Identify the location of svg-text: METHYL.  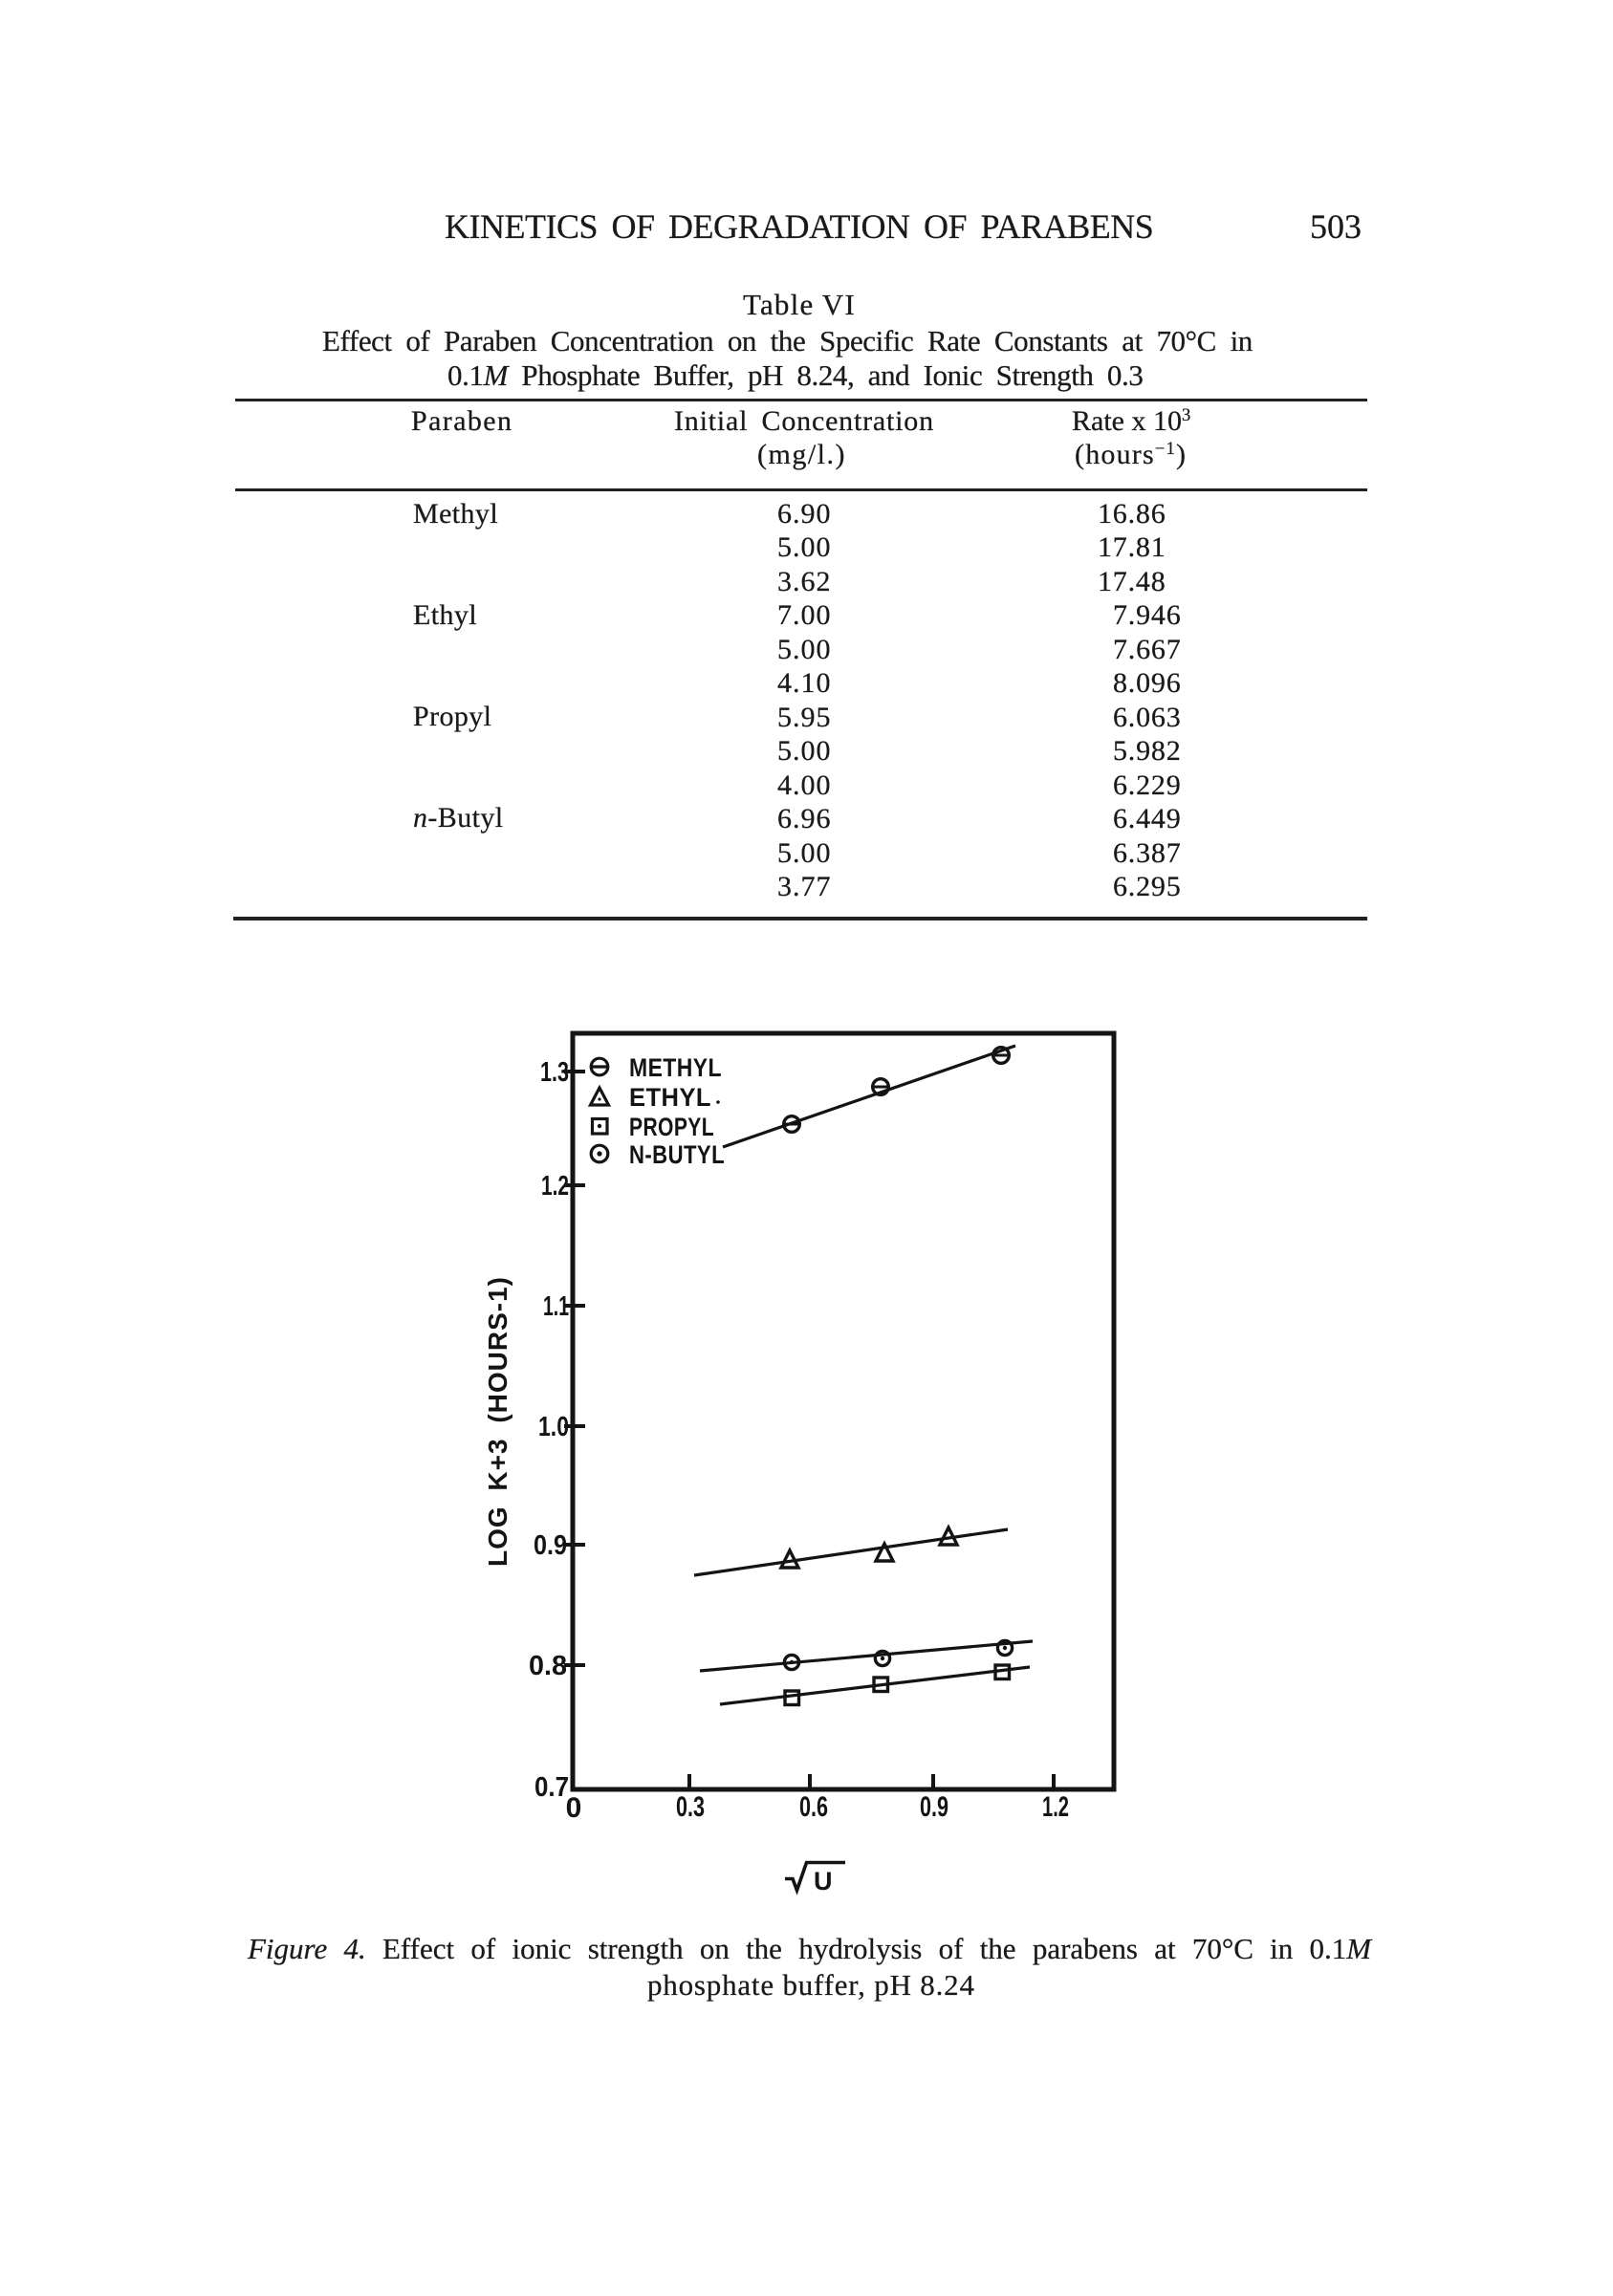
(675, 1067).